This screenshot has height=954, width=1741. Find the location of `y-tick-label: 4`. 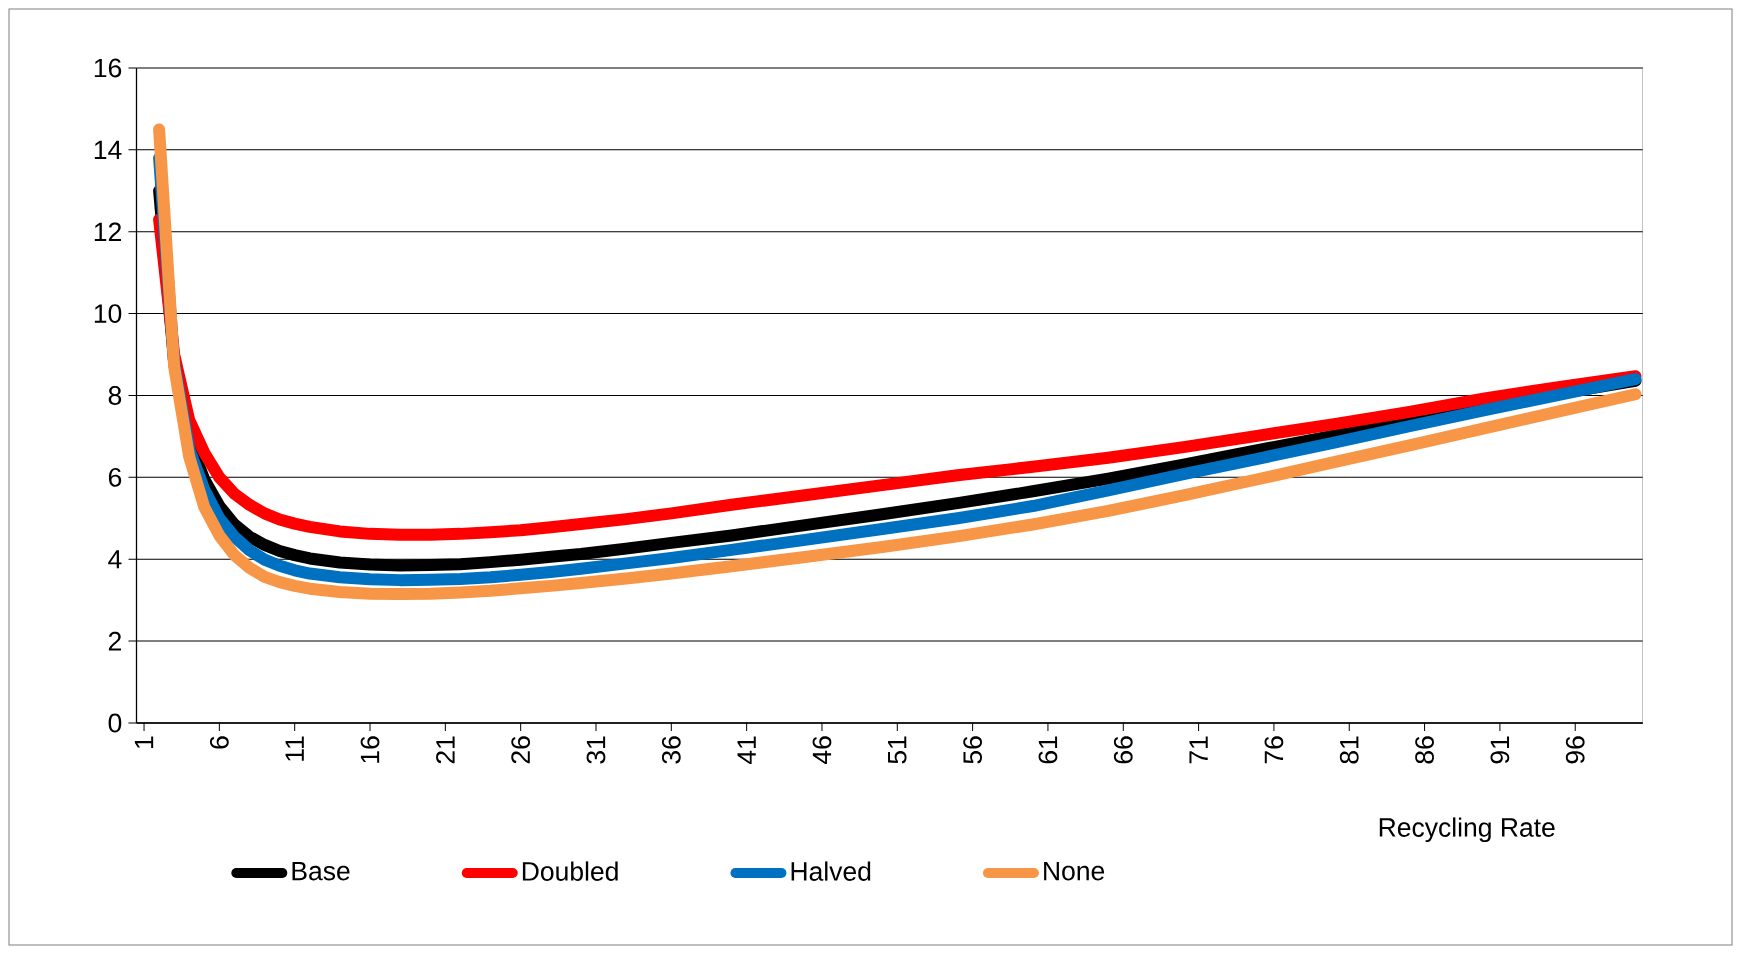

y-tick-label: 4 is located at coordinates (115, 559).